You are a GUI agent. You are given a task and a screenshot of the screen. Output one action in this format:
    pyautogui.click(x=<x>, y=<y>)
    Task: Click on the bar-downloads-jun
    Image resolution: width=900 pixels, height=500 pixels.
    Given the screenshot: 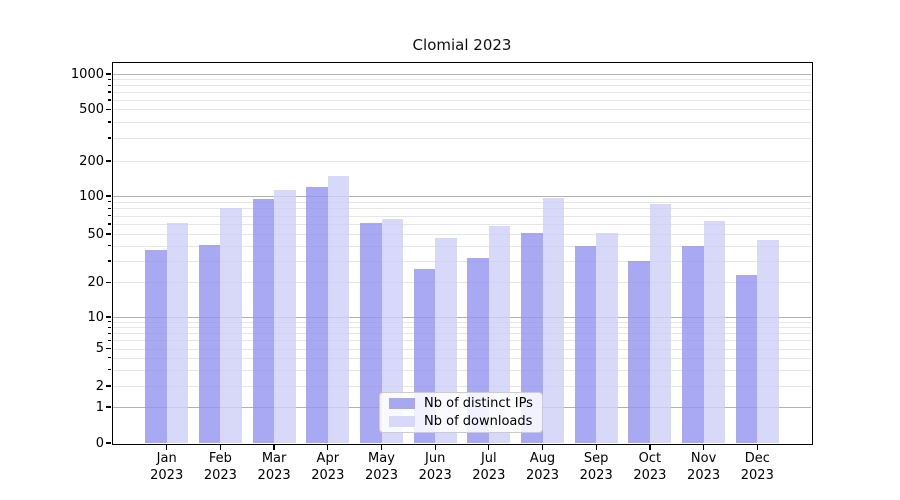 What is the action you would take?
    pyautogui.click(x=446, y=340)
    